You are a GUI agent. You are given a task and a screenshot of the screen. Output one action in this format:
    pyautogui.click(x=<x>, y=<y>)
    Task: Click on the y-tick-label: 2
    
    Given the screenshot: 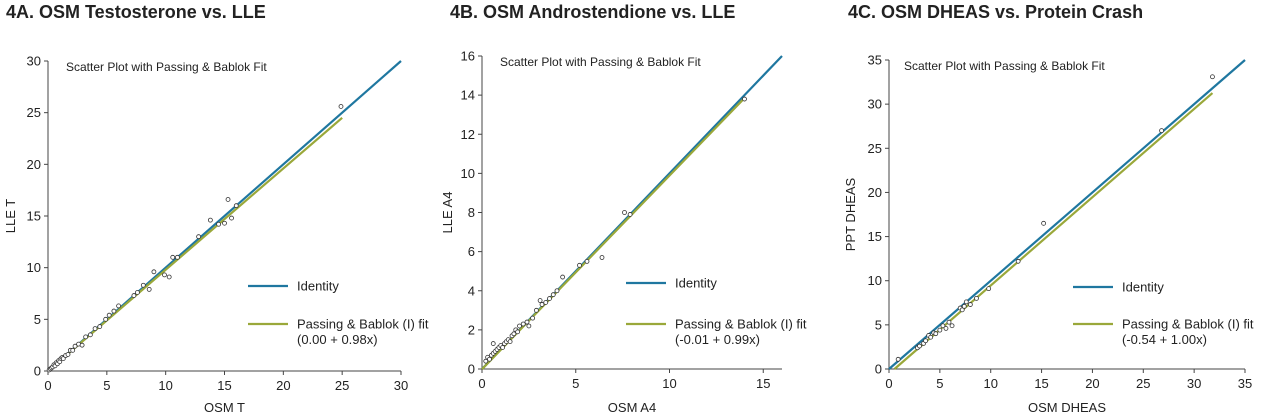 What is the action you would take?
    pyautogui.click(x=471, y=329)
    